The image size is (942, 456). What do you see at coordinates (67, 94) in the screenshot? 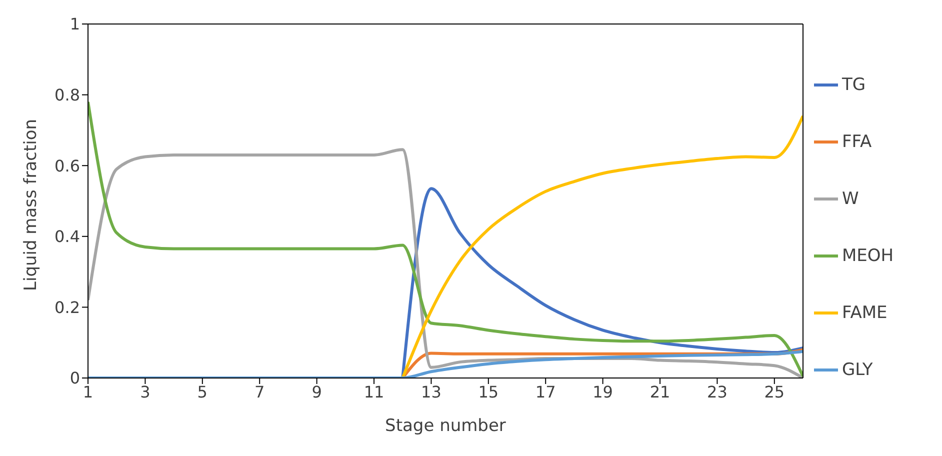
I see `y-tick-label: 0.8` at bounding box center [67, 94].